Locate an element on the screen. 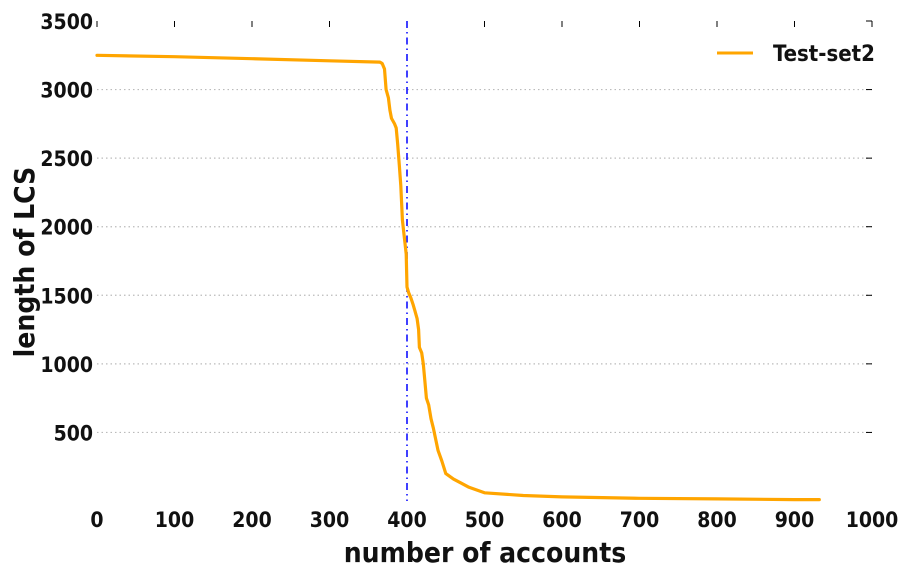 This screenshot has width=902, height=577. y-tick-label: 2000 is located at coordinates (66, 228).